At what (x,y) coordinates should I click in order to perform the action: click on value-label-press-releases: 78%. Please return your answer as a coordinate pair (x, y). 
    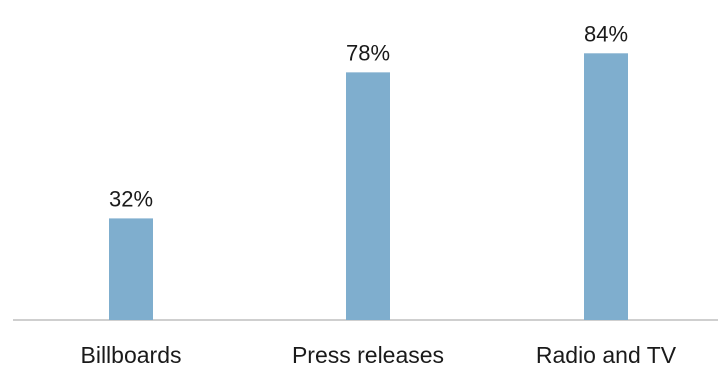
    Looking at the image, I should click on (368, 52).